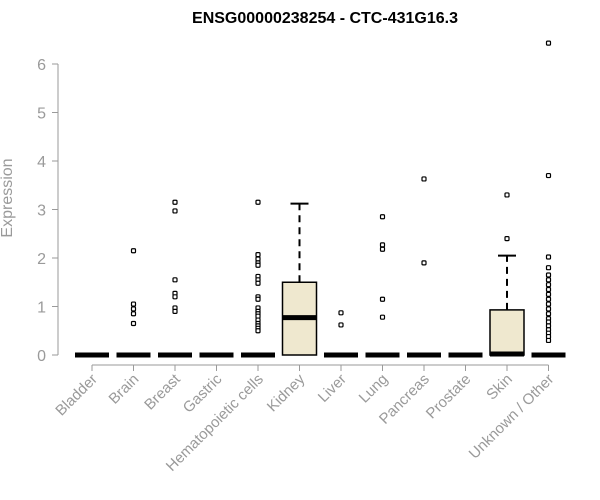 The height and width of the screenshot is (500, 600). What do you see at coordinates (507, 332) in the screenshot?
I see `box-body` at bounding box center [507, 332].